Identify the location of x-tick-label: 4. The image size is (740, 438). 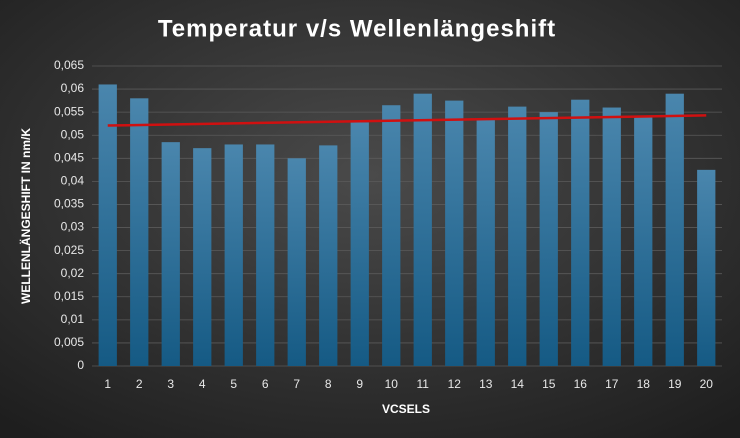
(202, 384).